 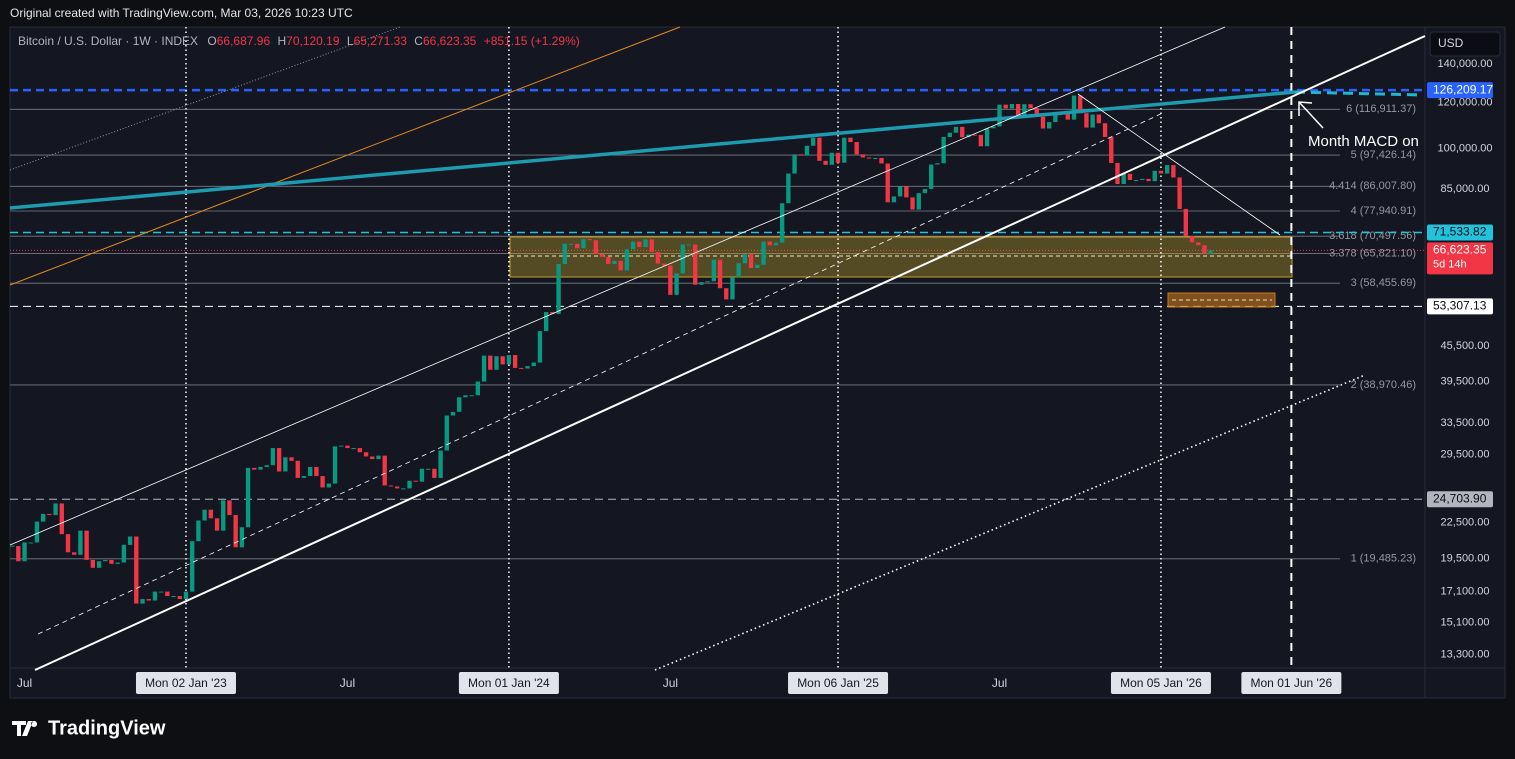 I want to click on ohlc-key: O, so click(x=211, y=41).